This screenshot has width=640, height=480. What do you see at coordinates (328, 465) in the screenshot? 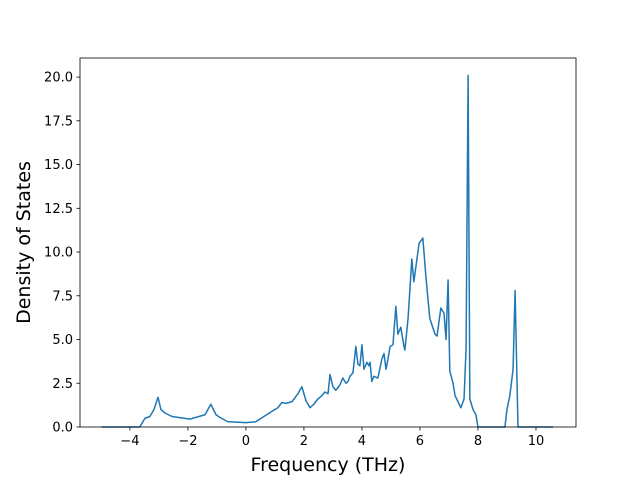
I see `x-axis-label: Frequency (THz)` at bounding box center [328, 465].